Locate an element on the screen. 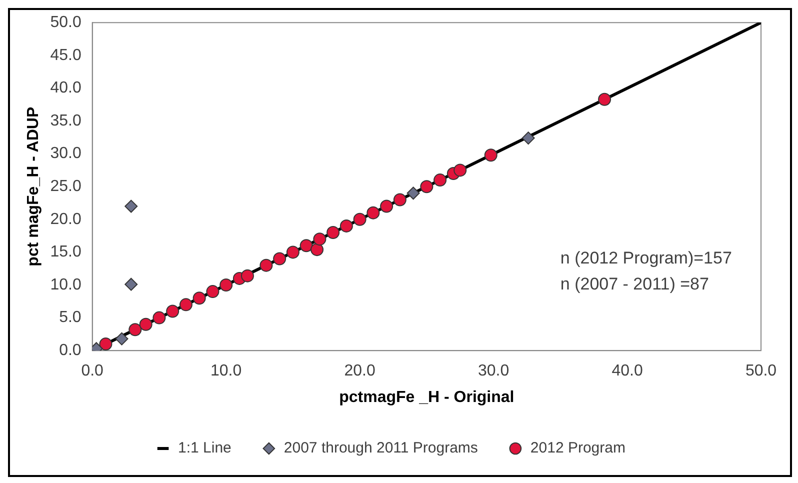  y-tick-label: 5.0 is located at coordinates (70, 317).